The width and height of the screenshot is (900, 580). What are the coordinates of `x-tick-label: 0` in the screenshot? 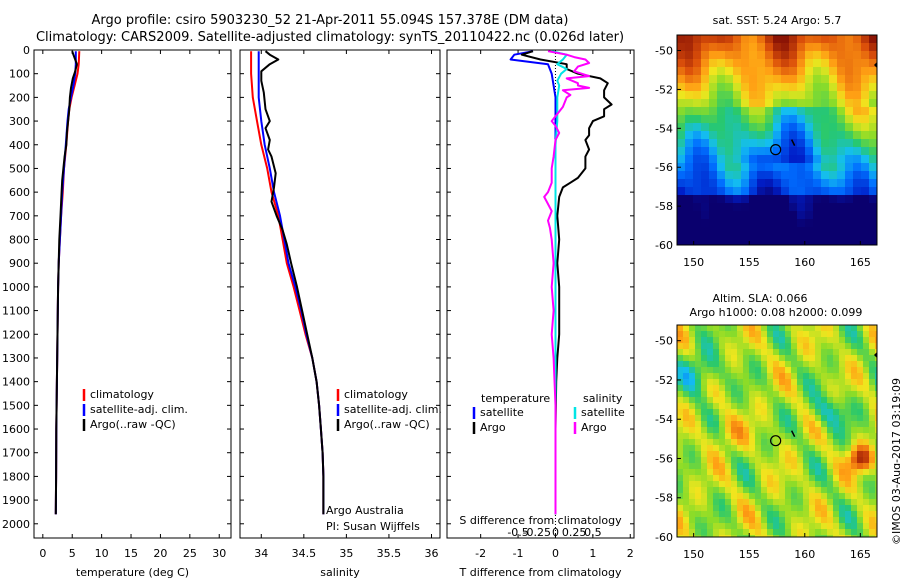 It's located at (42, 553).